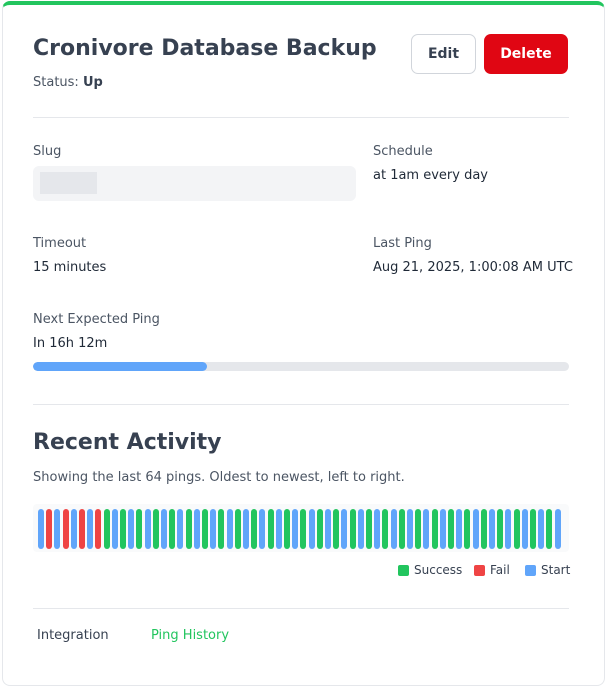  I want to click on next-ping-progress-bar, so click(301, 366).